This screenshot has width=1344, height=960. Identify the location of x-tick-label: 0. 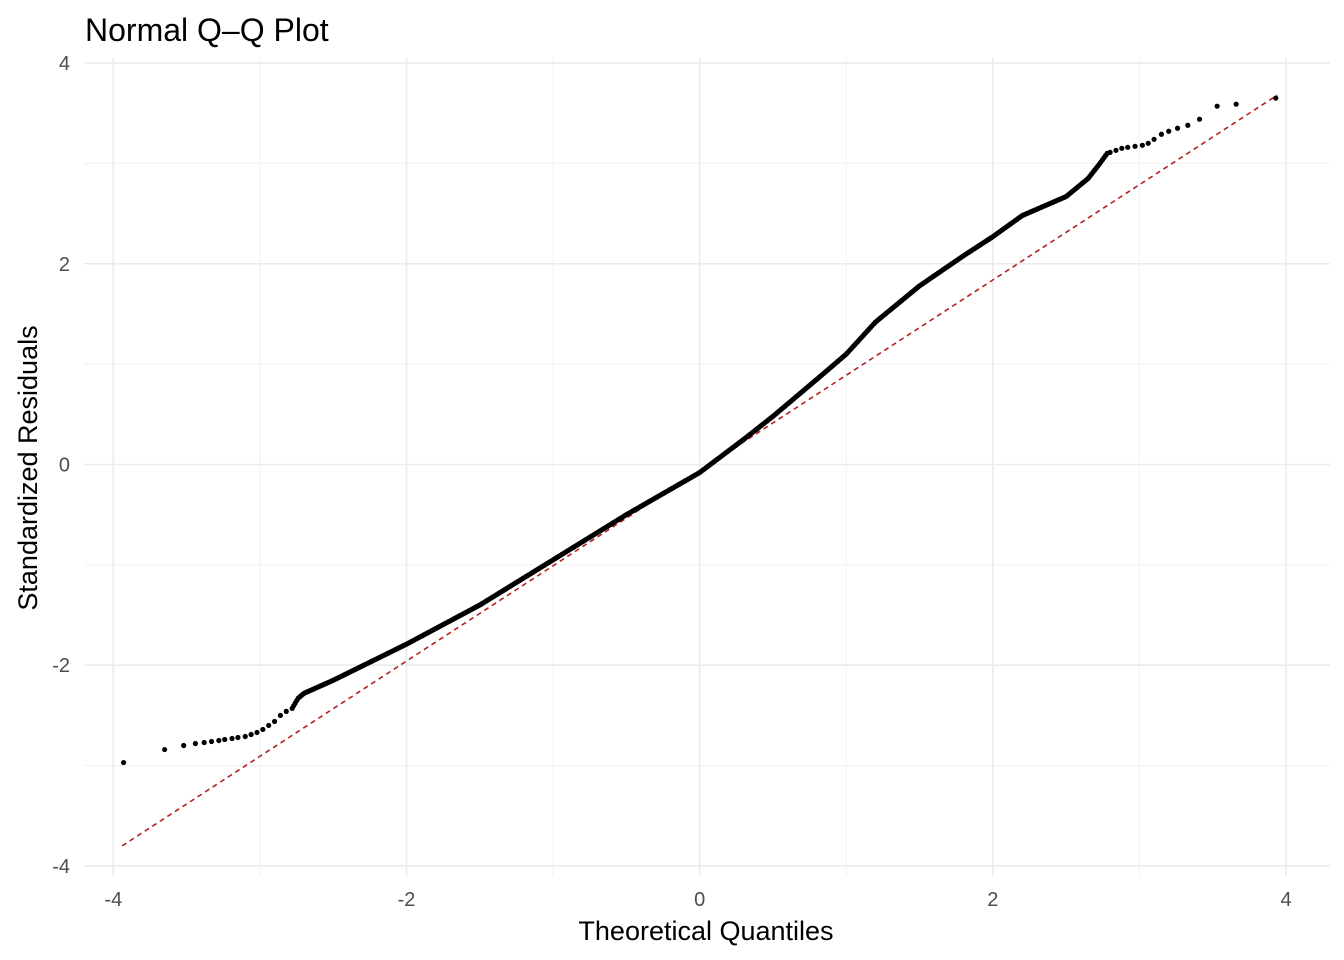
(699, 900).